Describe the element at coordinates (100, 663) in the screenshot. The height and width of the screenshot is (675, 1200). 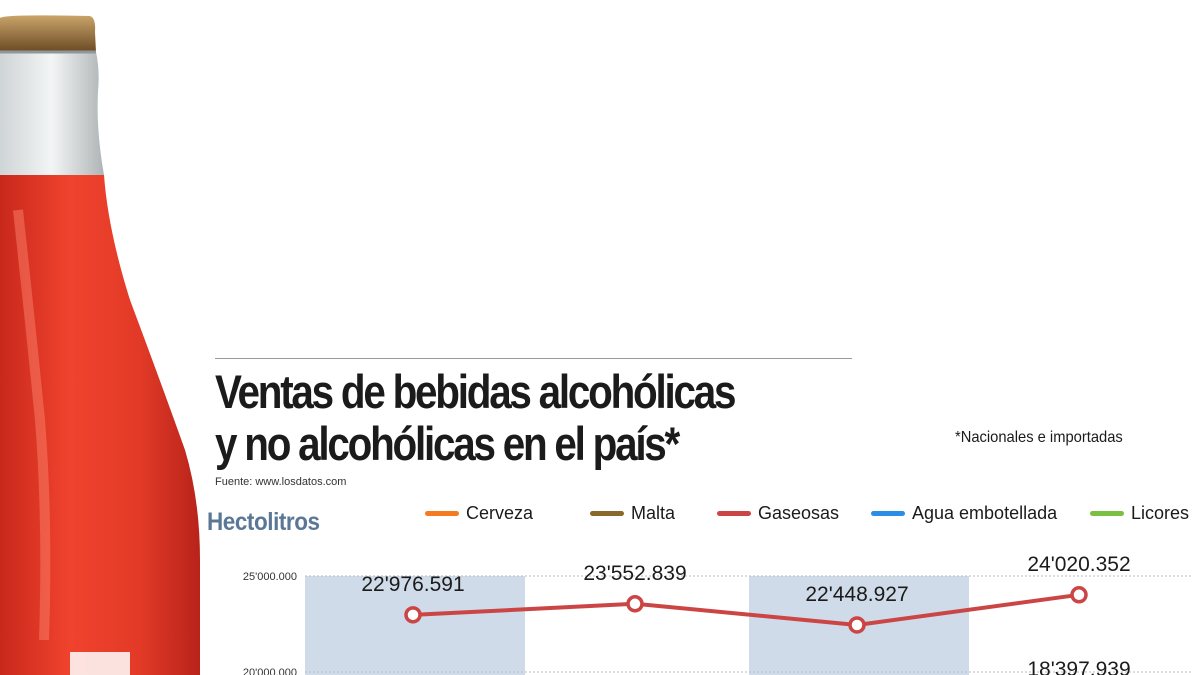
I see `bottle-label` at that location.